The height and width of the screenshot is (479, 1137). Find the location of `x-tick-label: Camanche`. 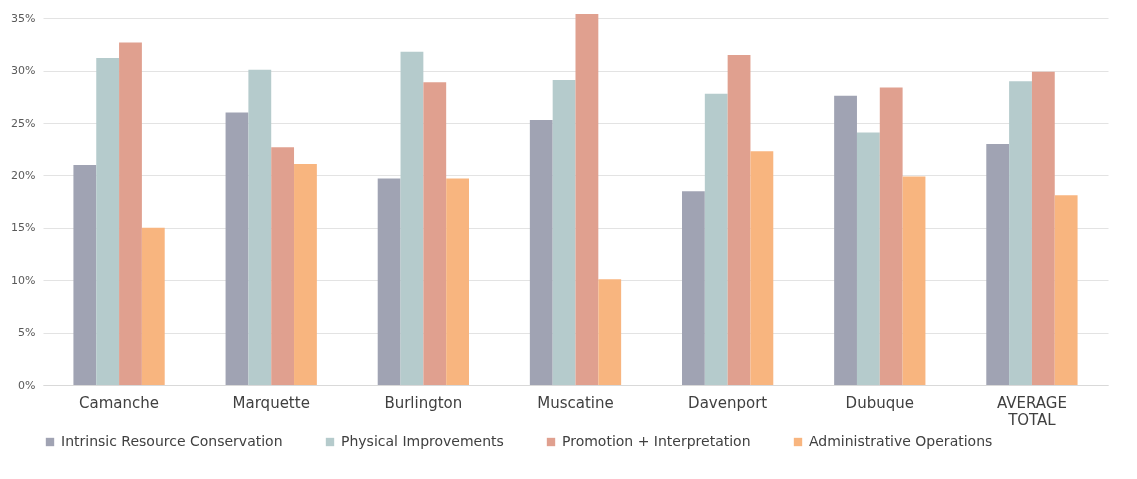

x-tick-label: Camanche is located at coordinates (119, 402).